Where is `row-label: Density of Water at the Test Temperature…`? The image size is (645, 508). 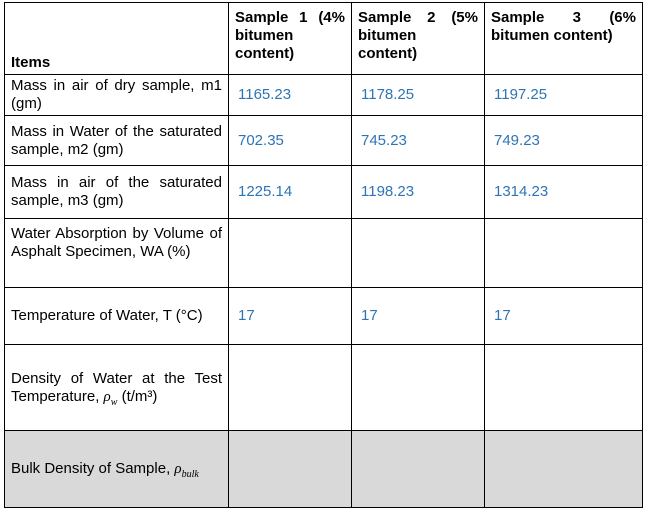 row-label: Density of Water at the Test Temperature… is located at coordinates (116, 387).